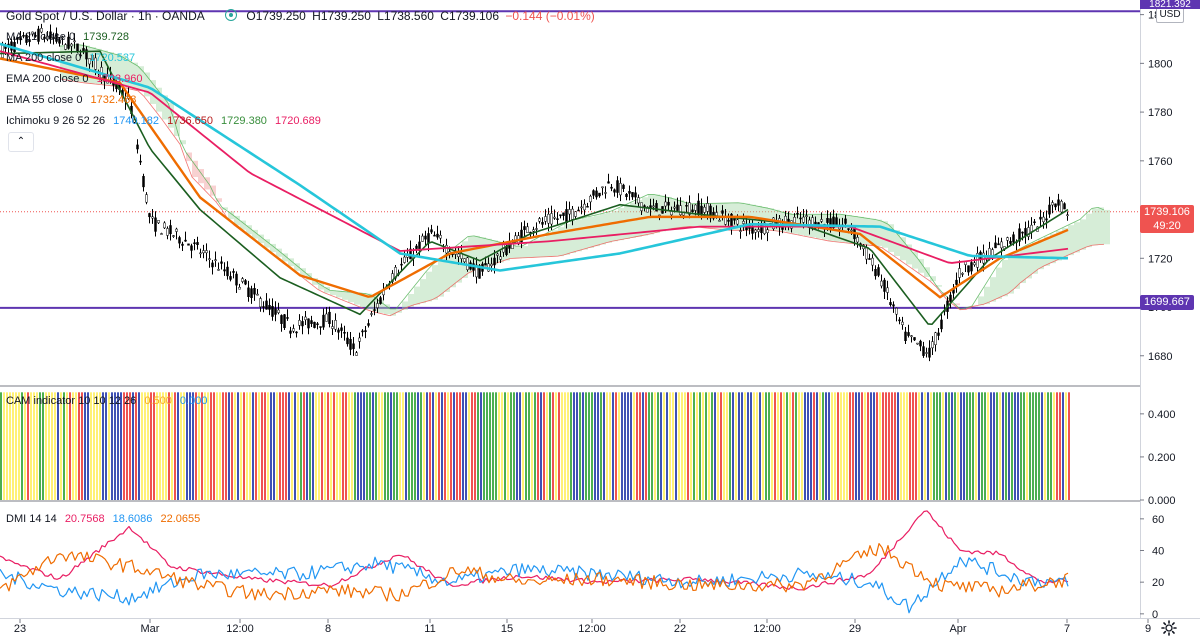 Image resolution: width=1200 pixels, height=640 pixels. I want to click on cam-value-2: 0.000, so click(193, 401).